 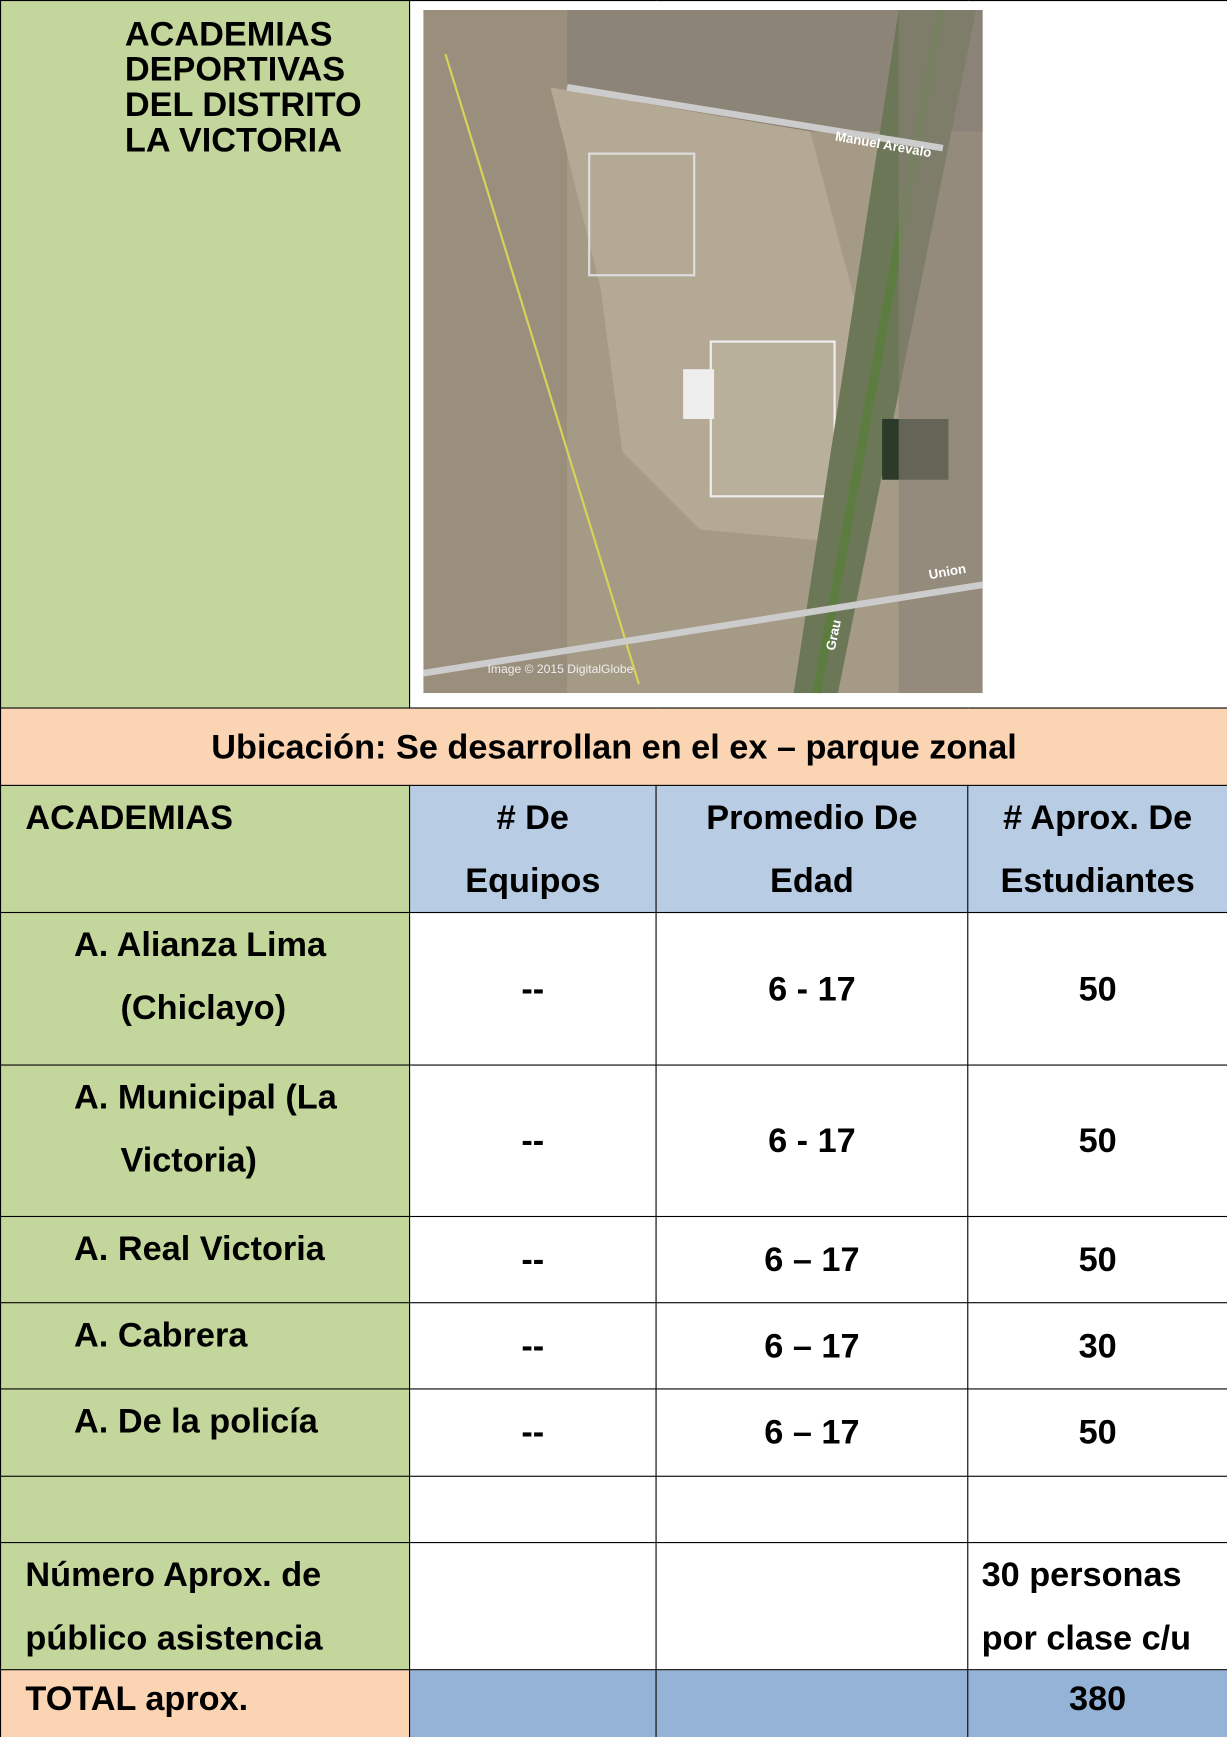 What do you see at coordinates (200, 944) in the screenshot?
I see `text-line: A. Alianza Lima` at bounding box center [200, 944].